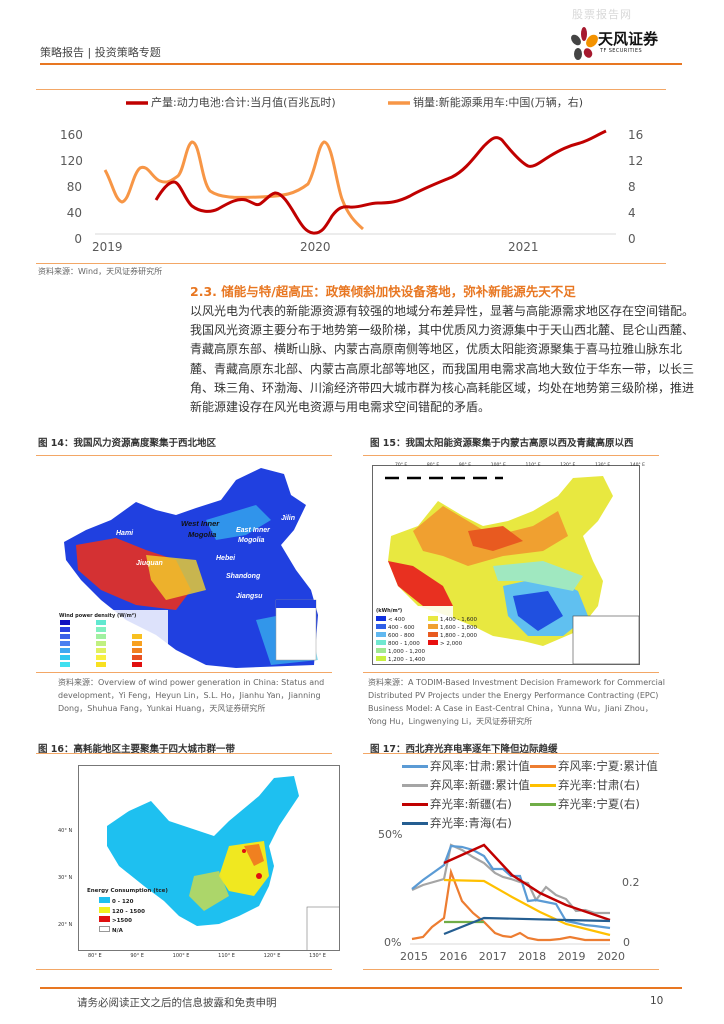 This screenshot has height=1024, width=724. Describe the element at coordinates (631, 882) in the screenshot. I see `fig17-y2-tick-02: 0.2` at that location.